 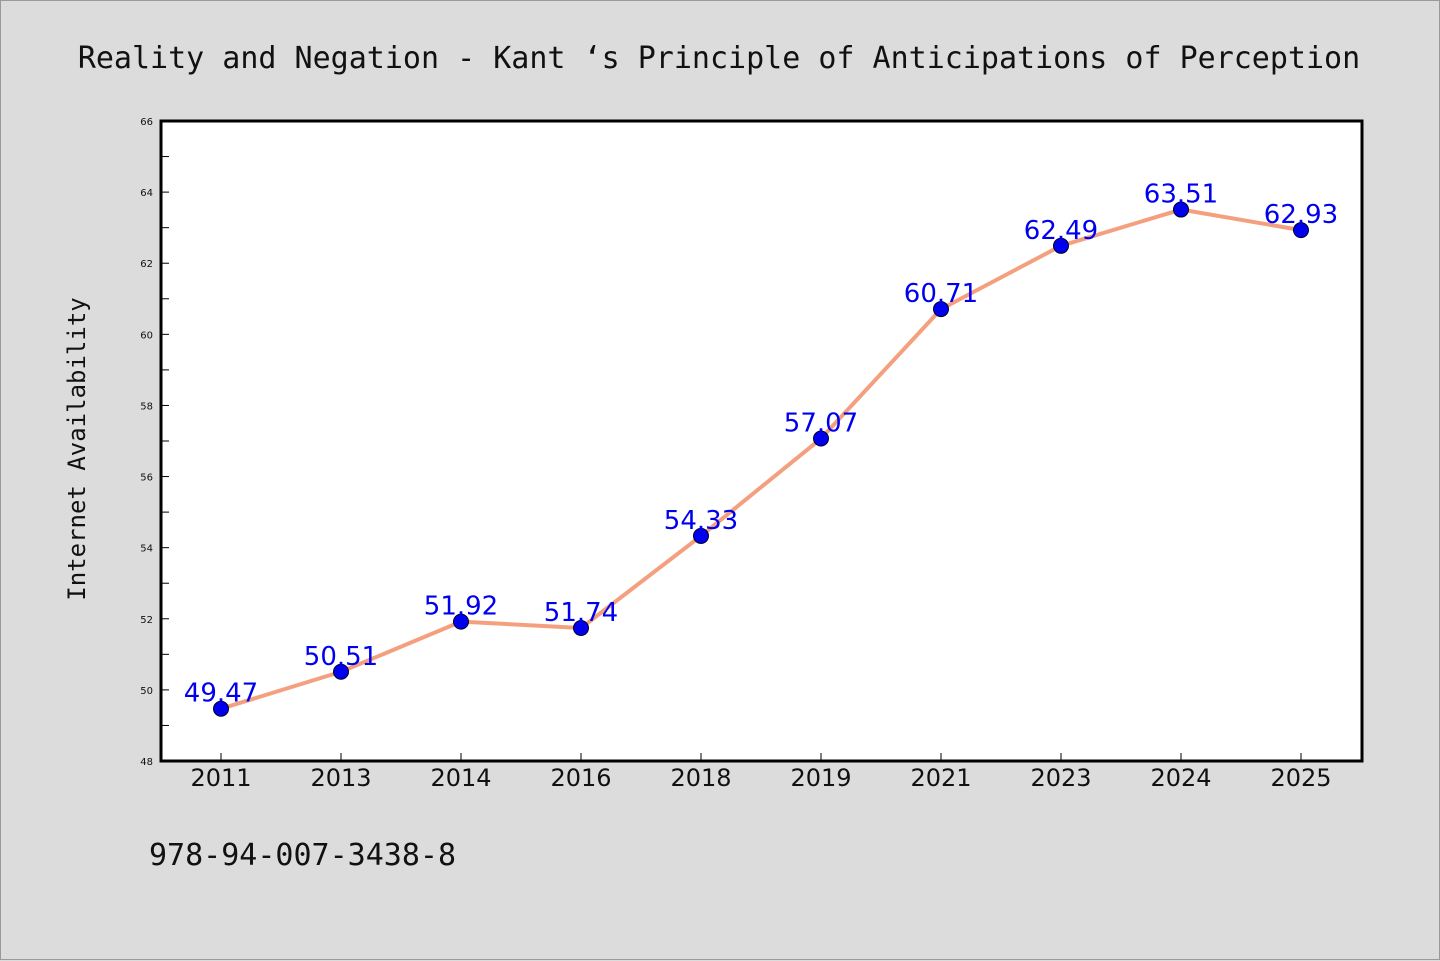 What do you see at coordinates (940, 778) in the screenshot?
I see `x-tick-label: 2021` at bounding box center [940, 778].